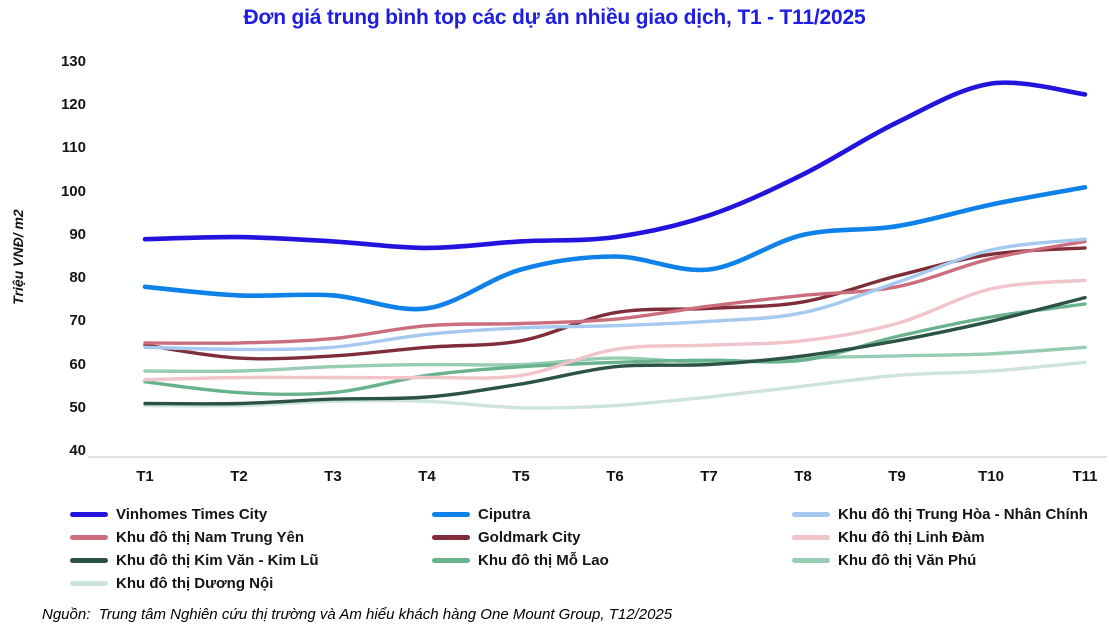 This screenshot has height=632, width=1109. Describe the element at coordinates (543, 560) in the screenshot. I see `legend-label: Khu đô thị Mỗ Lao` at that location.